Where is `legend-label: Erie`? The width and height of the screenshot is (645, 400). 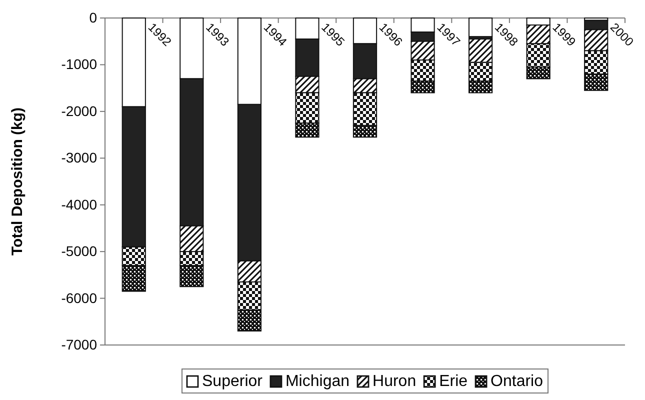 legend-label: Erie is located at coordinates (453, 381).